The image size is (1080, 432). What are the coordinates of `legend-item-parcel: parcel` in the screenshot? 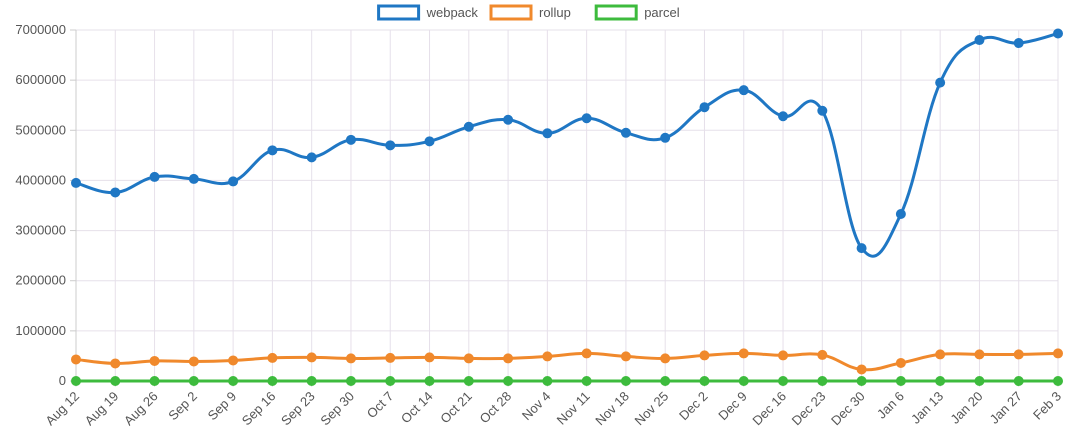 It's located at (637, 12).